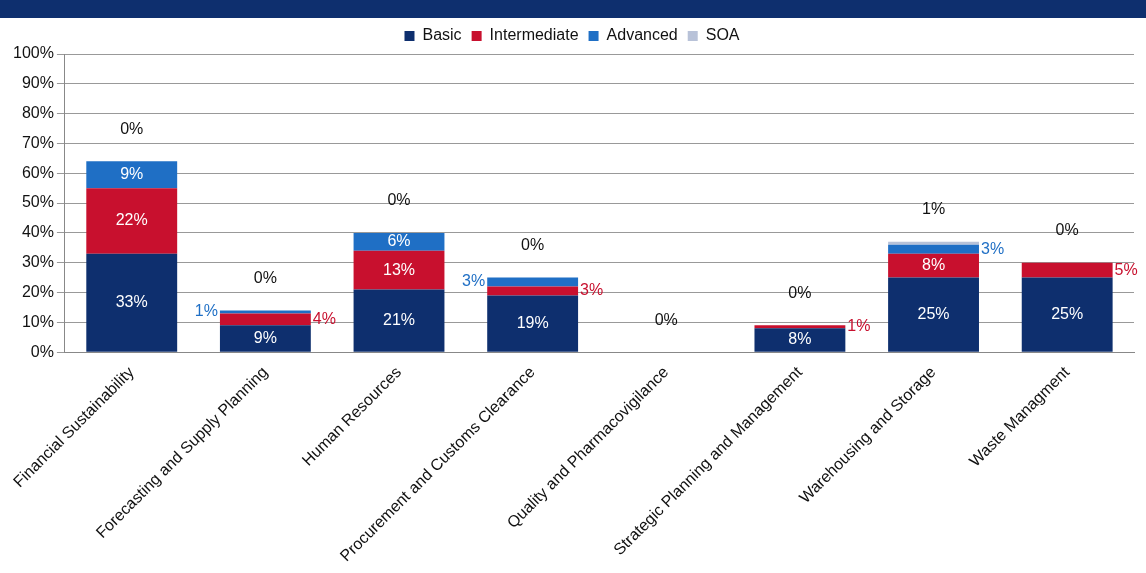 The image size is (1146, 573). Describe the element at coordinates (37, 321) in the screenshot. I see `y-tick-label: 10%` at that location.